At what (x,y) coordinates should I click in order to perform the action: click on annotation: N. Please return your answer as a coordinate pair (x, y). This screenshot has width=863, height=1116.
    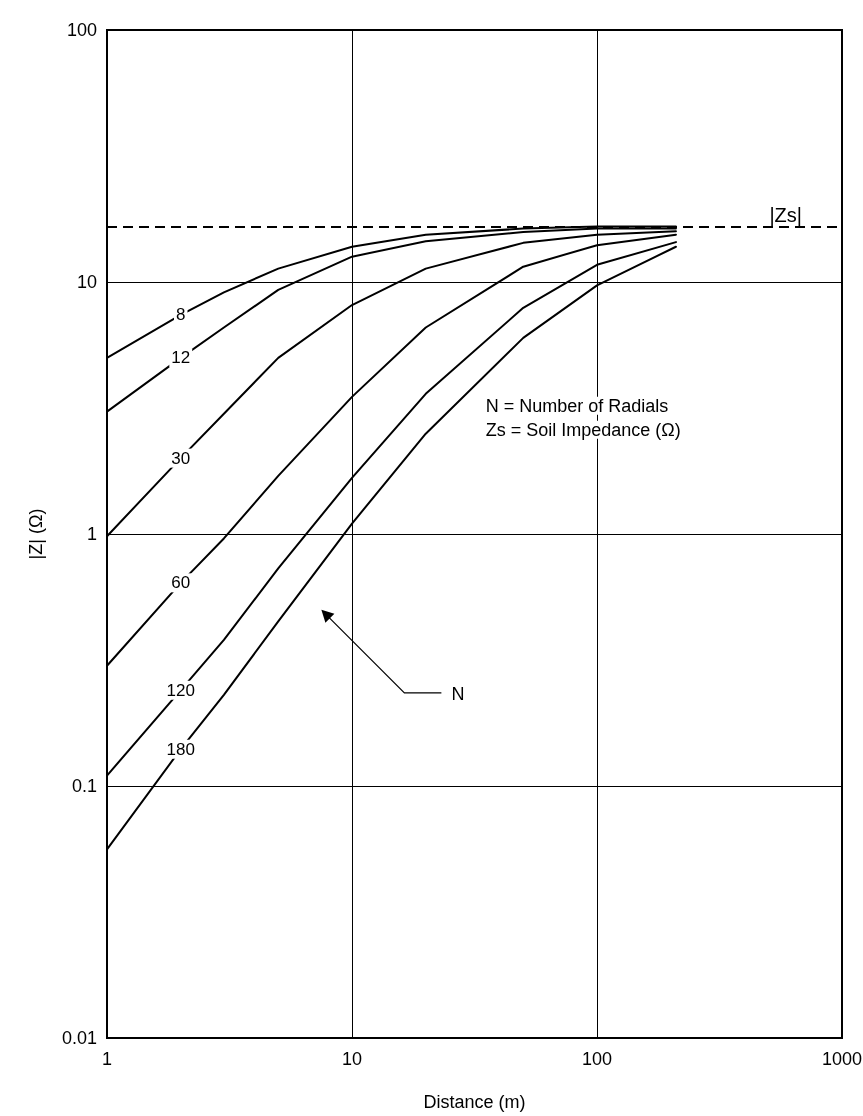
    Looking at the image, I should click on (458, 693).